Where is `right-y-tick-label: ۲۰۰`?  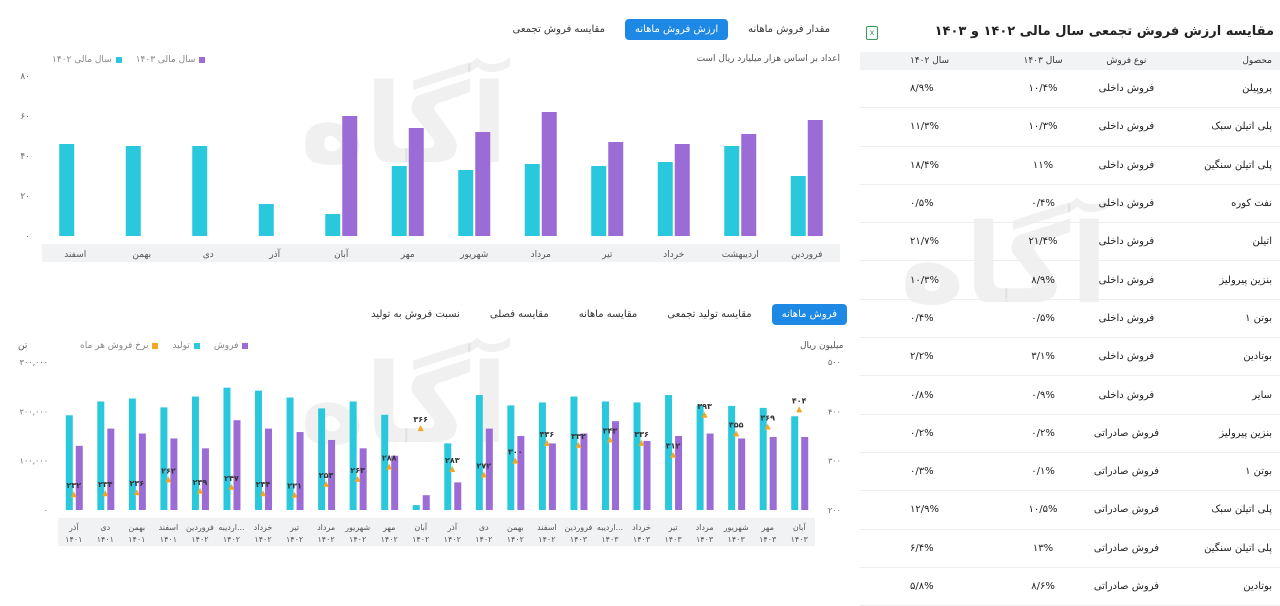
right-y-tick-label: ۲۰۰ is located at coordinates (834, 510).